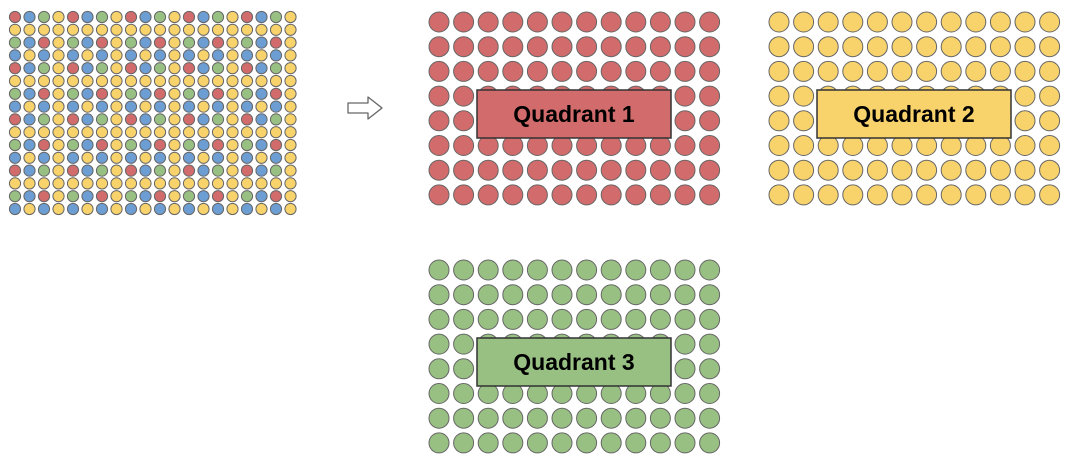  What do you see at coordinates (365, 108) in the screenshot?
I see `right-arrow-icon` at bounding box center [365, 108].